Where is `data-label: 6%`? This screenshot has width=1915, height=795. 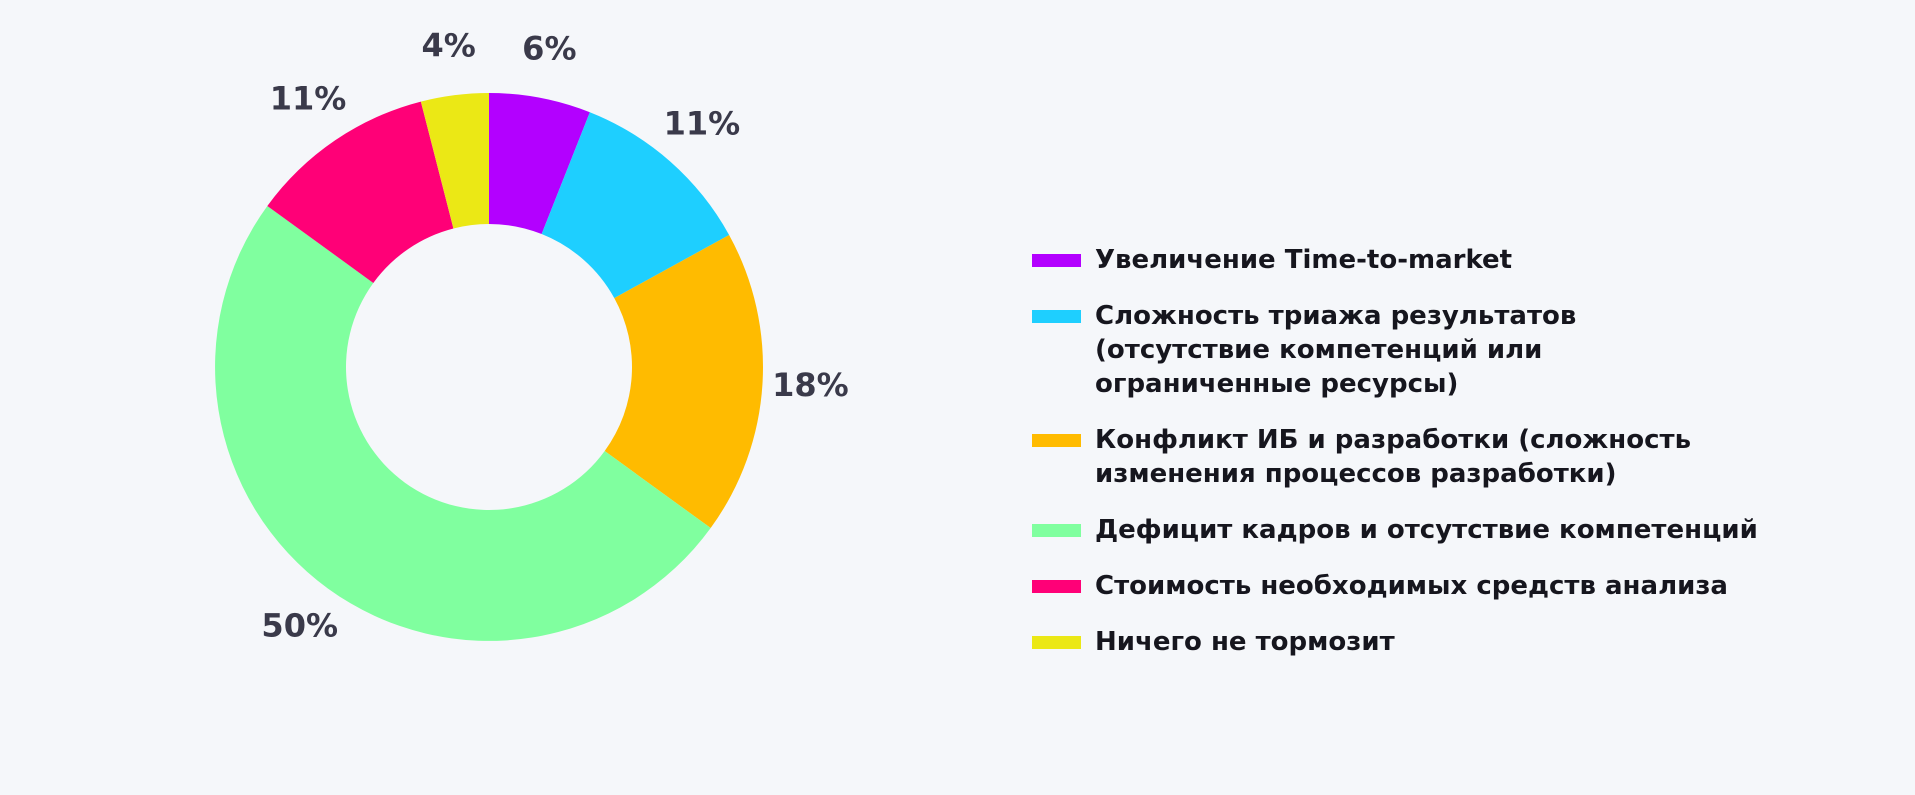
data-label: 6% is located at coordinates (549, 49).